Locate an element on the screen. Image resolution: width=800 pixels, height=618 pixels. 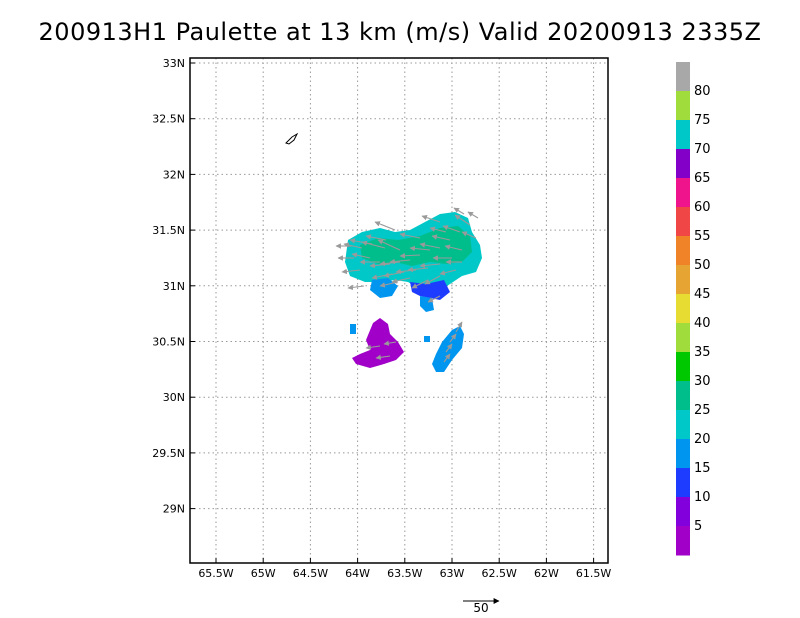
longitude-tick-labels: 65.5W 65W 64.5W 64W 63.5W 63W 62.5W 62W 61.5W is located at coordinates (404, 573).